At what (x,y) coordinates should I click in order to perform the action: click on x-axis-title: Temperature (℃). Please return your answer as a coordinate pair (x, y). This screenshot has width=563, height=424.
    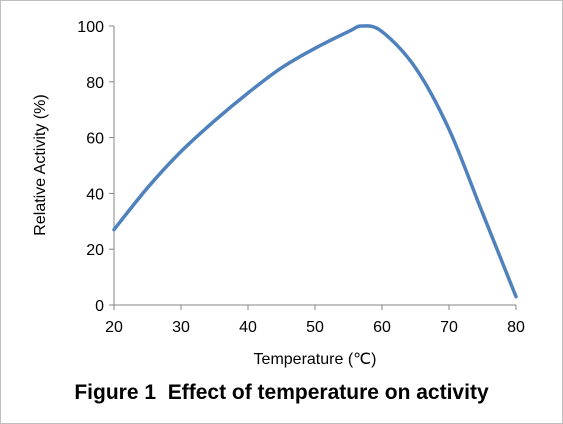
    Looking at the image, I should click on (315, 359).